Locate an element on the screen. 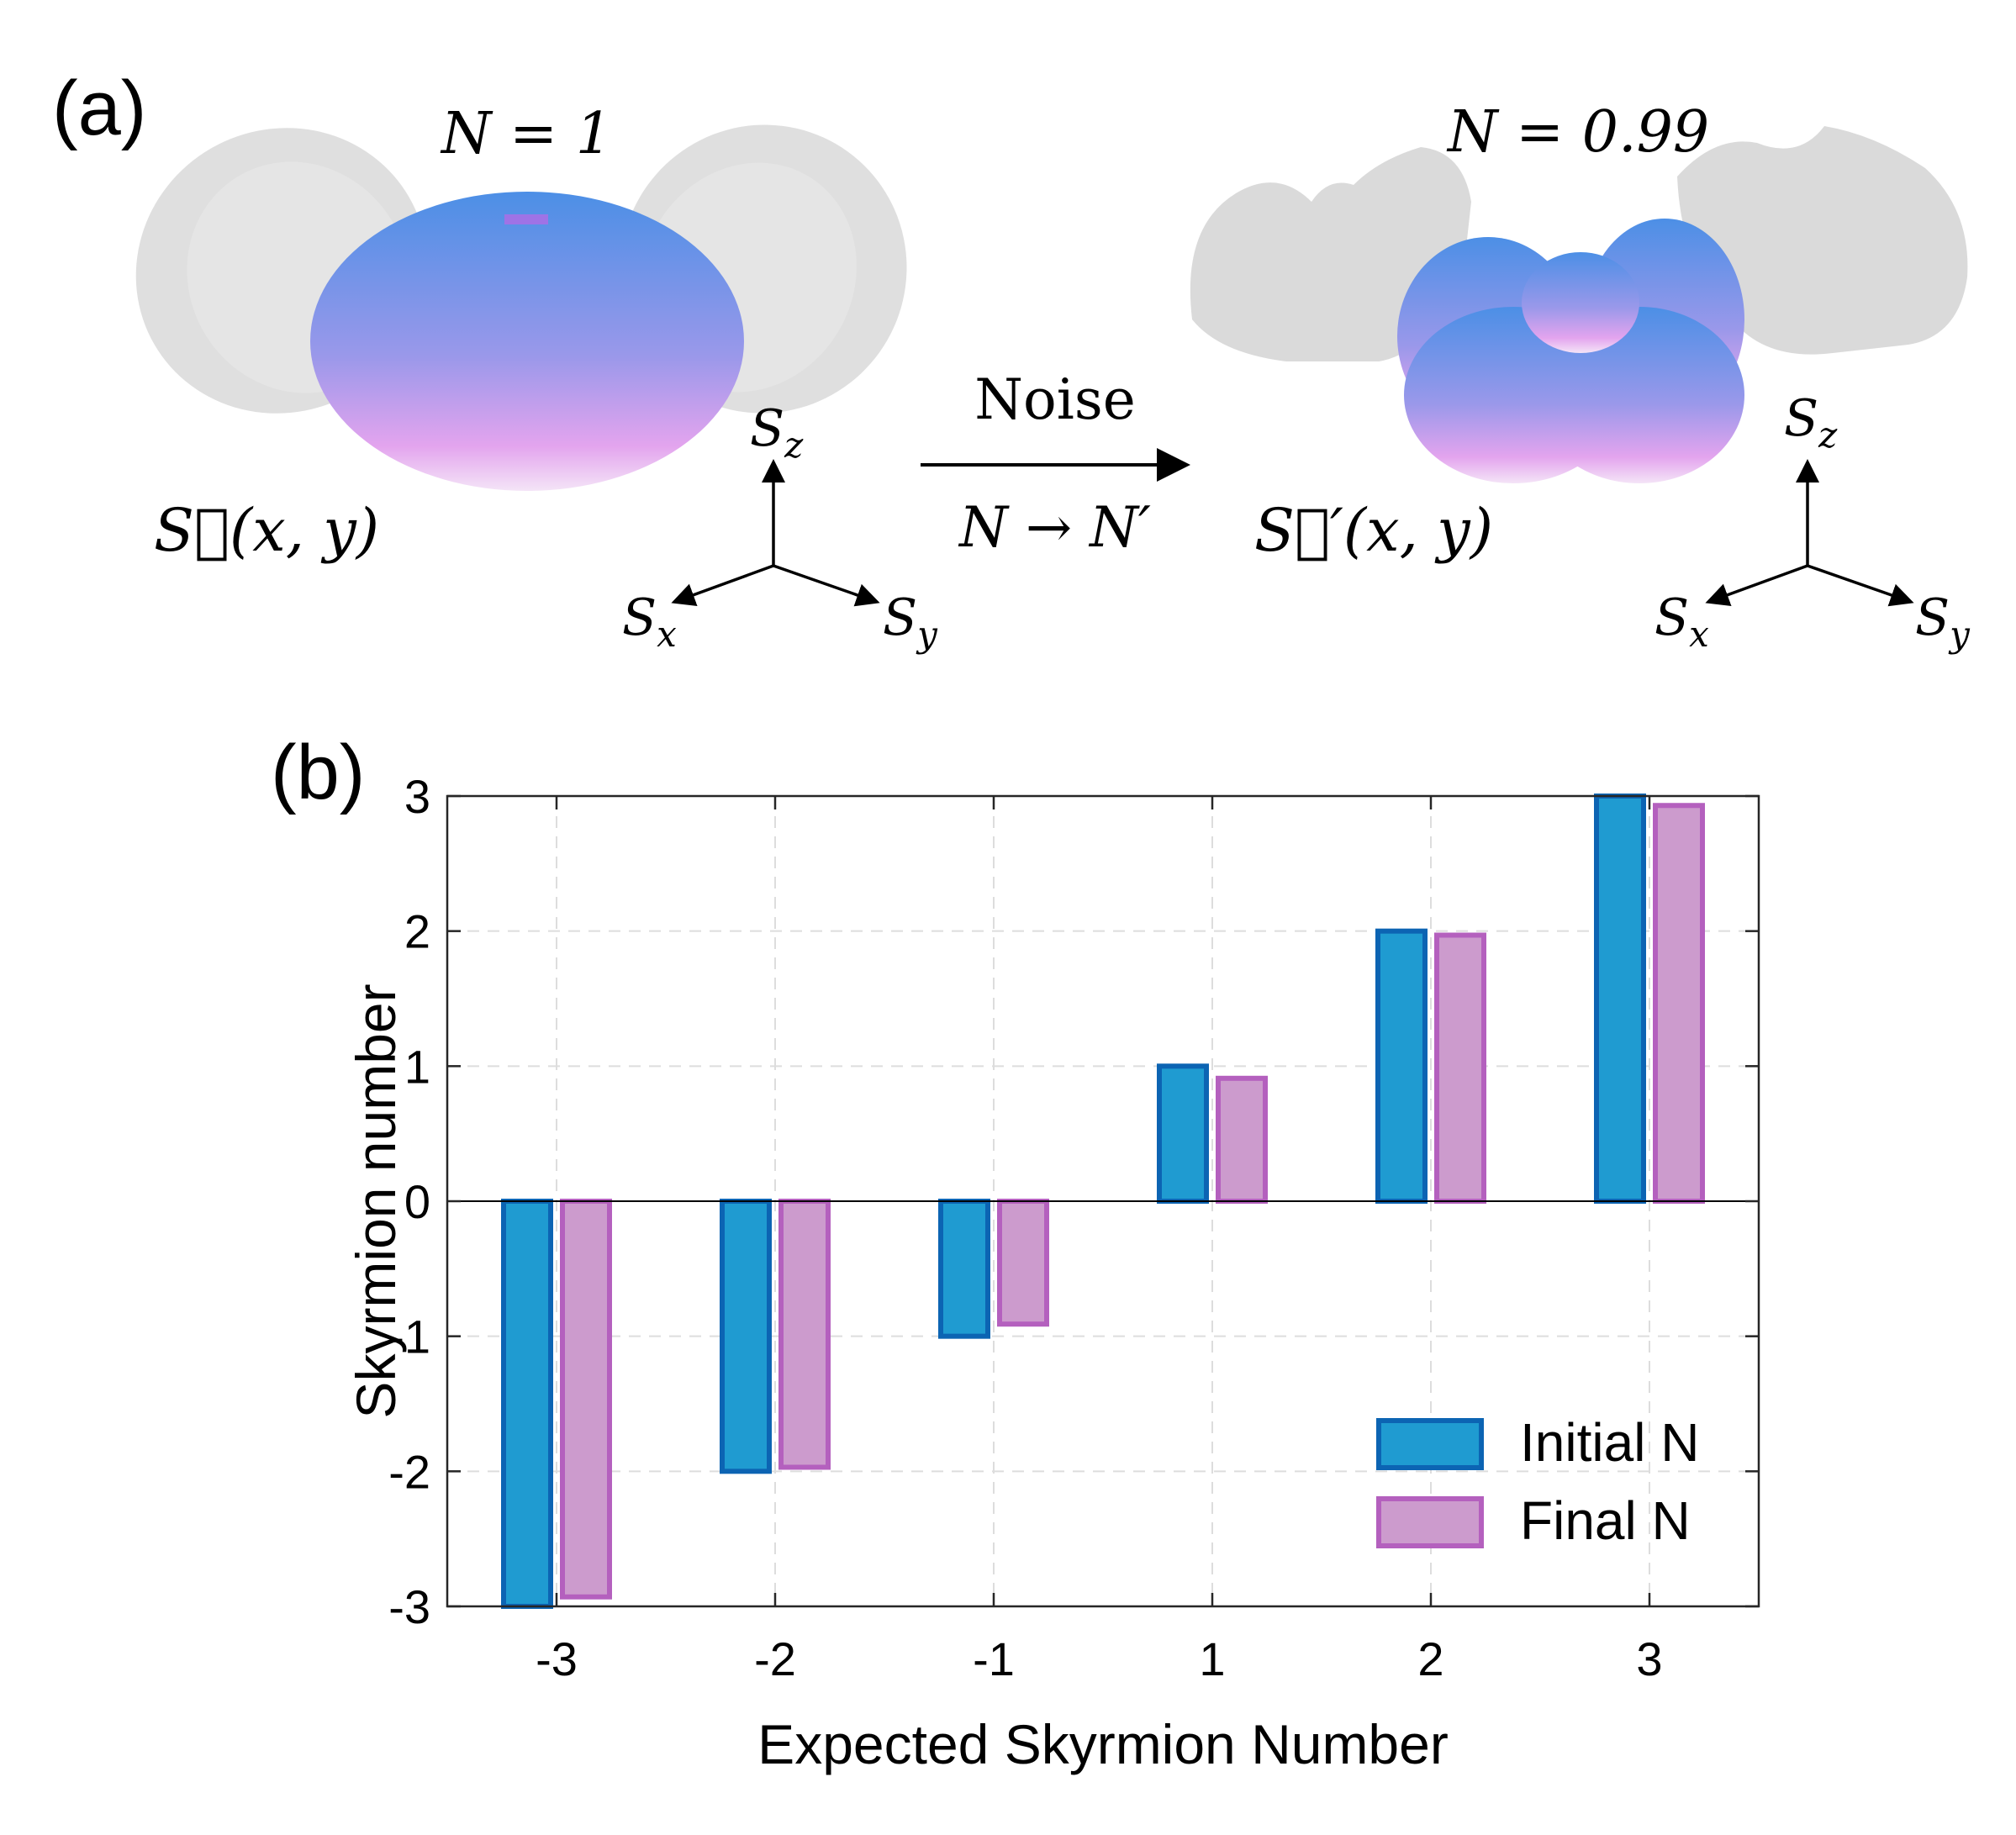  left-skyrmion-sphere is located at coordinates (527, 341).